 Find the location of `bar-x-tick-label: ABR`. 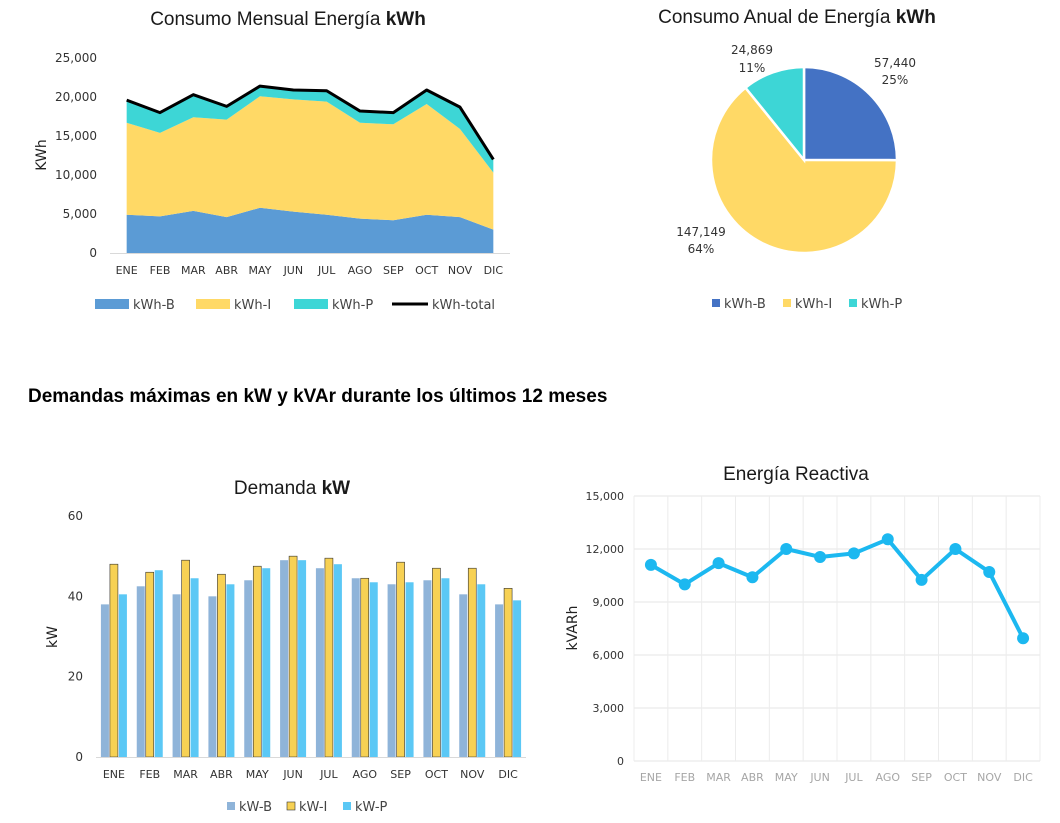

bar-x-tick-label: ABR is located at coordinates (221, 774).